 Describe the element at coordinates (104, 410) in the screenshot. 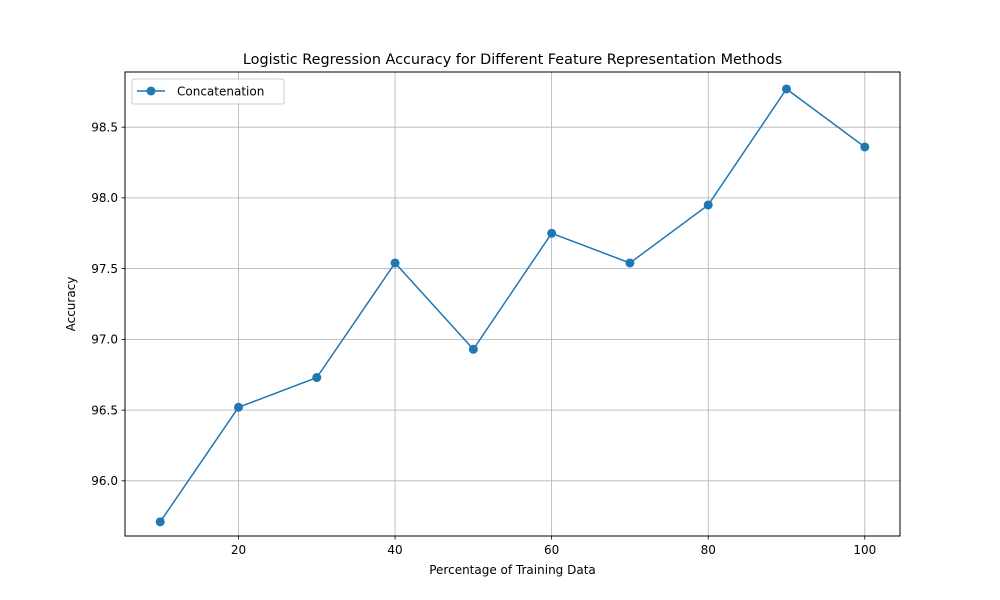

I see `y-tick-label: 96.5` at that location.